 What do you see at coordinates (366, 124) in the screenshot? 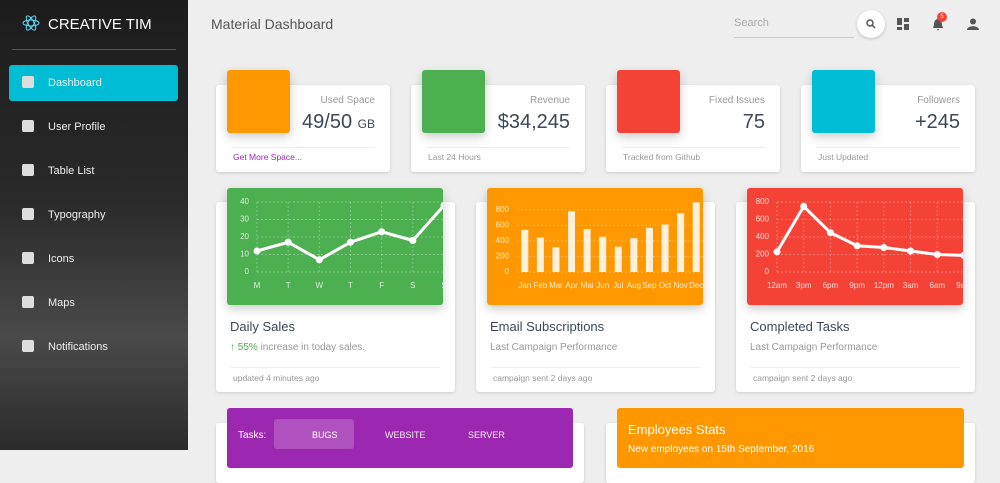
I see `stat-unit: GB` at bounding box center [366, 124].